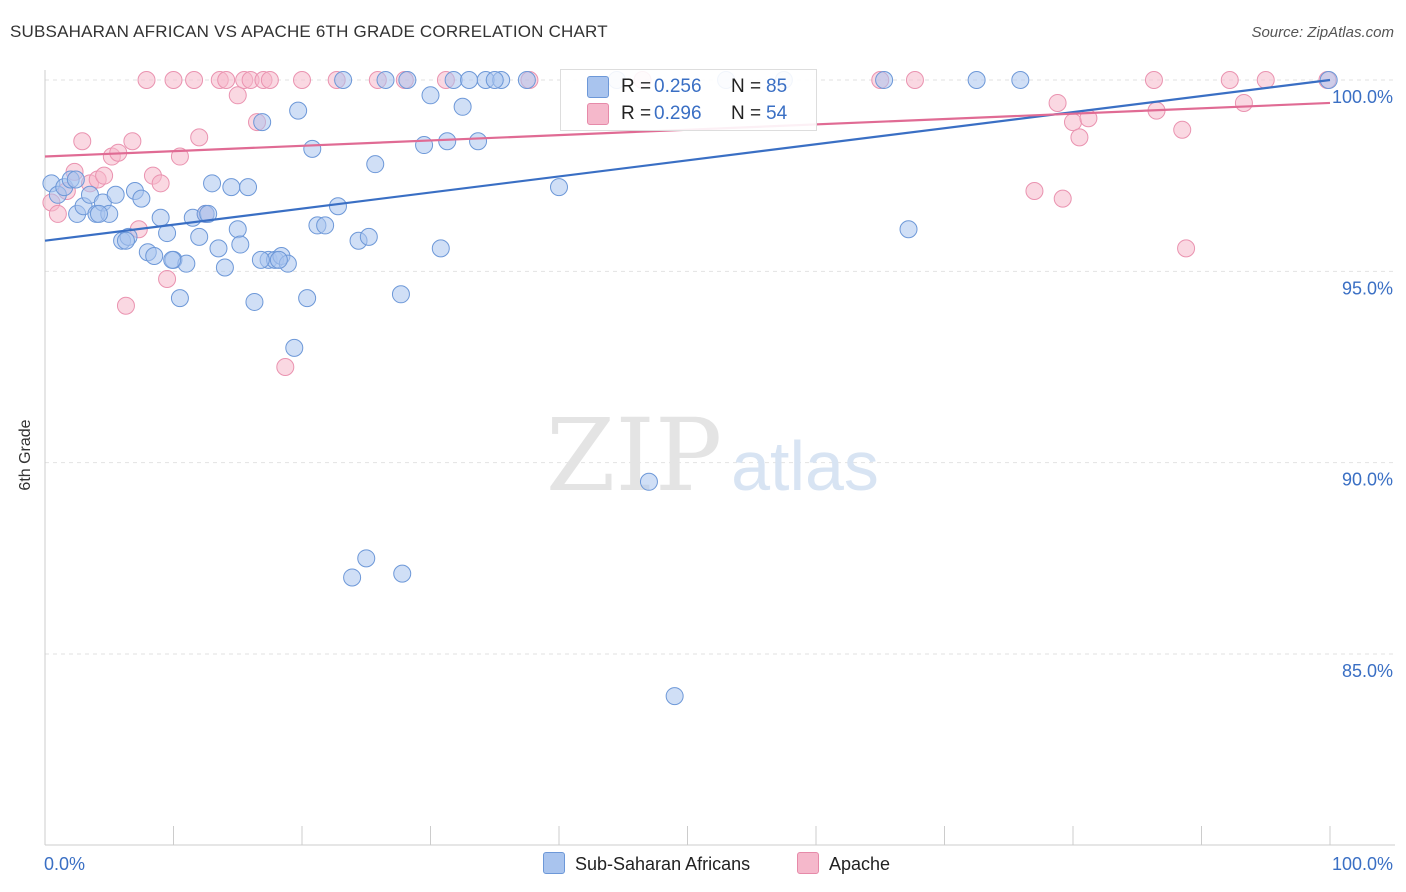 Image resolution: width=1406 pixels, height=892 pixels. Describe the element at coordinates (636, 86) in the screenshot. I see `legend-blue-r-label: R =` at that location.